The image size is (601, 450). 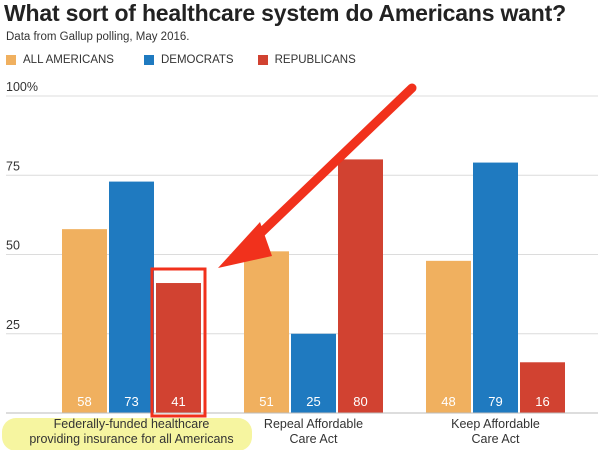 I want to click on category-label-highlight, so click(x=127, y=434).